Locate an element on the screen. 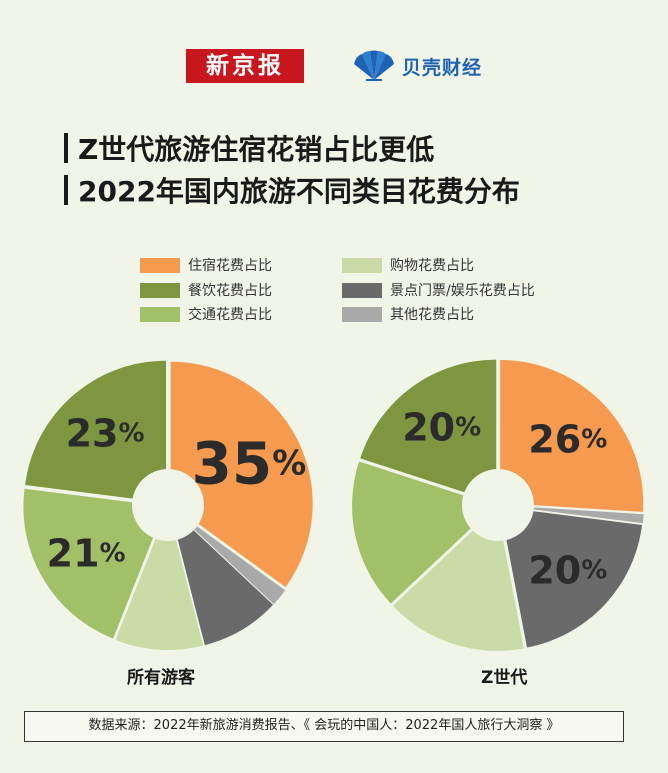 This screenshot has width=668, height=773. legend-item-attractions: 景点门票/娱乐花费占比 is located at coordinates (438, 290).